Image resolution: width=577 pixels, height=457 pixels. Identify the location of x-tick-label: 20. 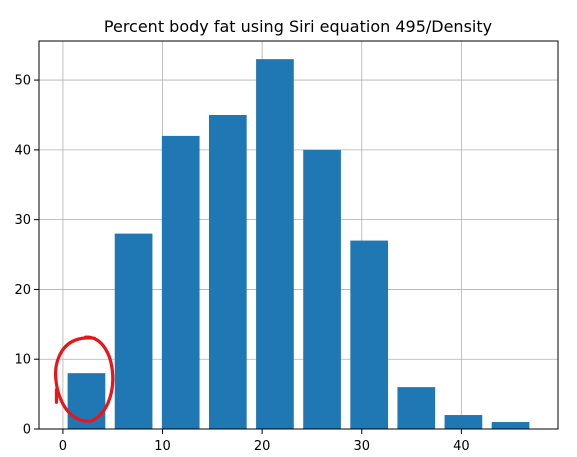
(262, 446).